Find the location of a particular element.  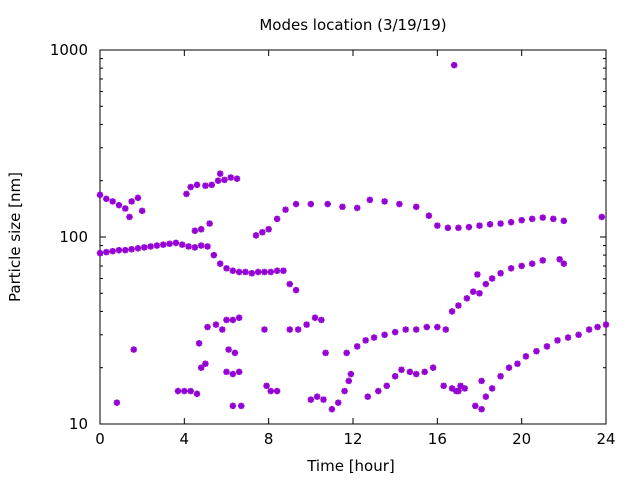

x-tick-label: 4 is located at coordinates (185, 439).